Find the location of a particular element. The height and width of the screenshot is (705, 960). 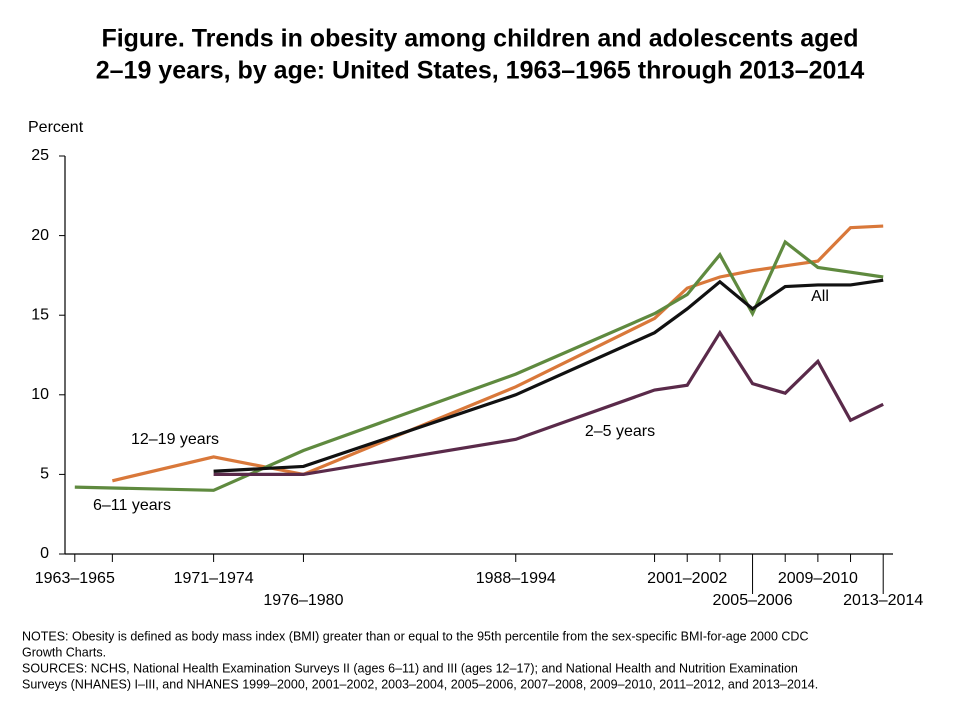

series-label: 6–11 years is located at coordinates (132, 505).